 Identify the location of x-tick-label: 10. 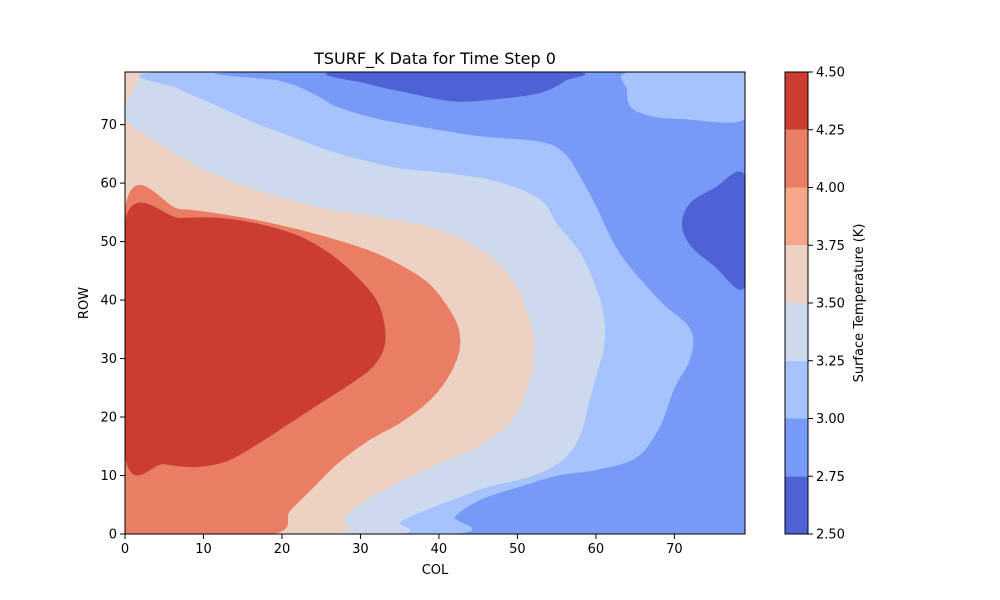
(203, 549).